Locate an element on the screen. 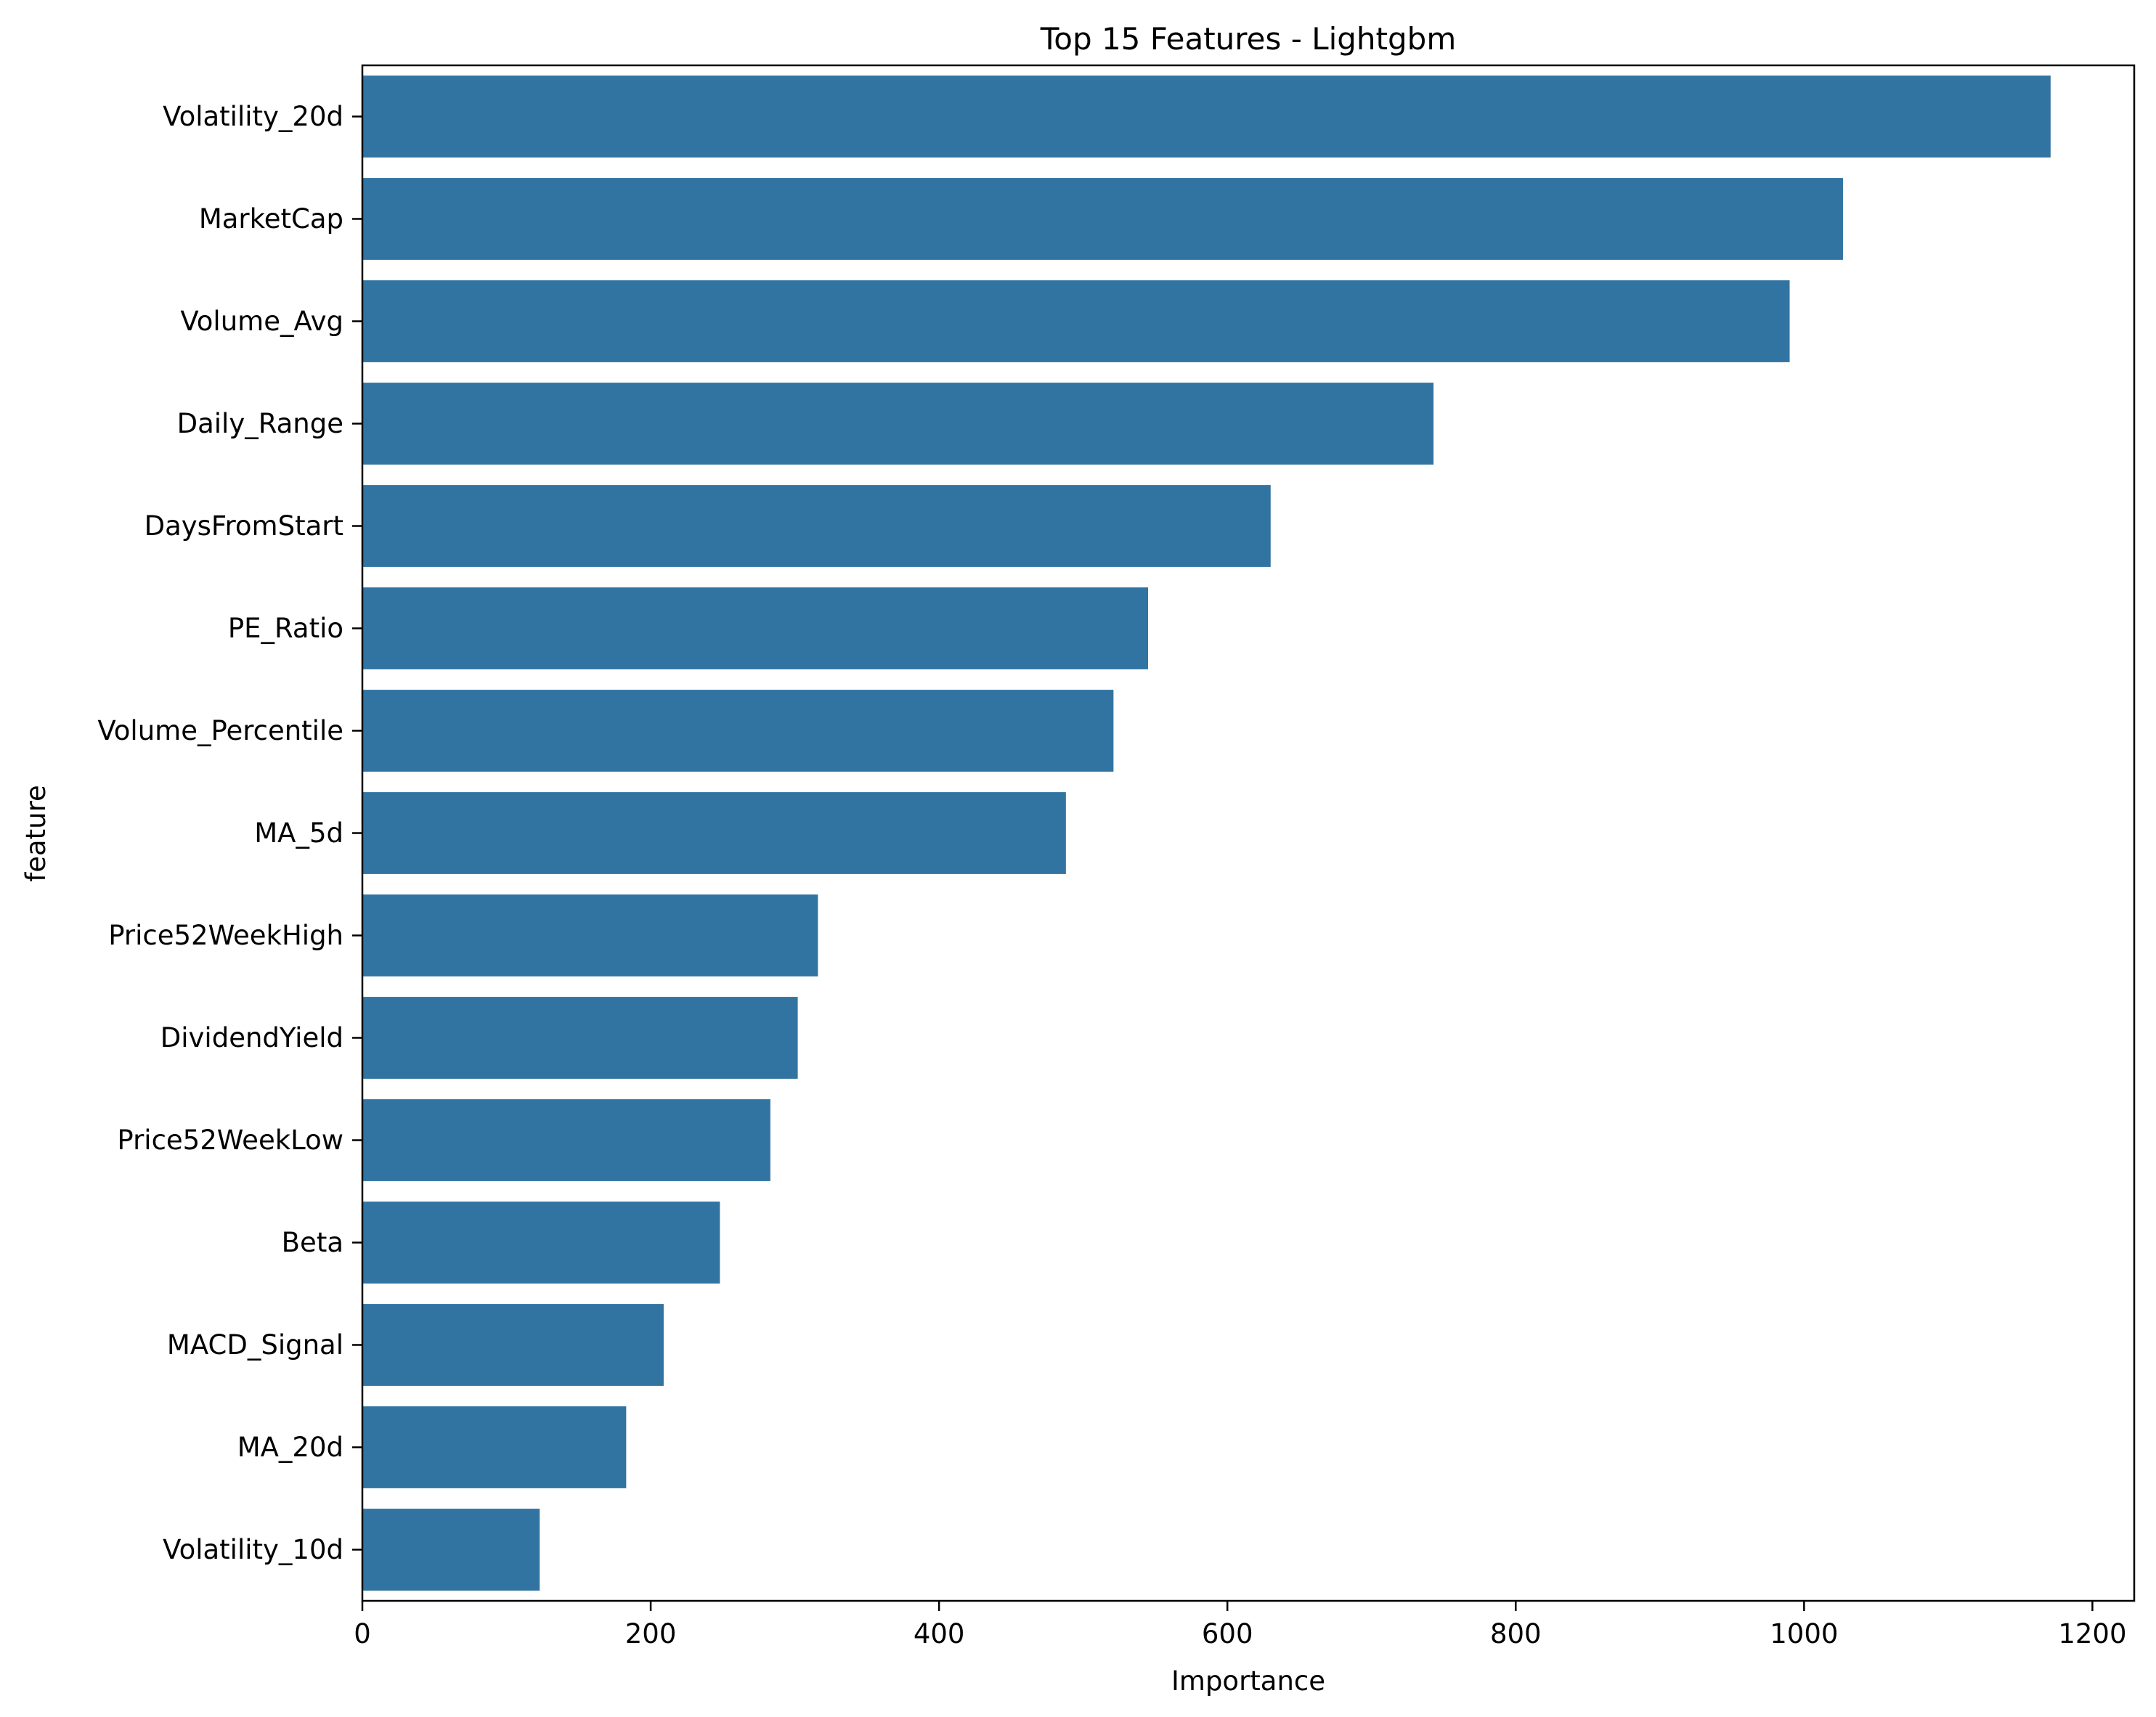  y-tick-label: Price52WeekHigh is located at coordinates (225, 935).